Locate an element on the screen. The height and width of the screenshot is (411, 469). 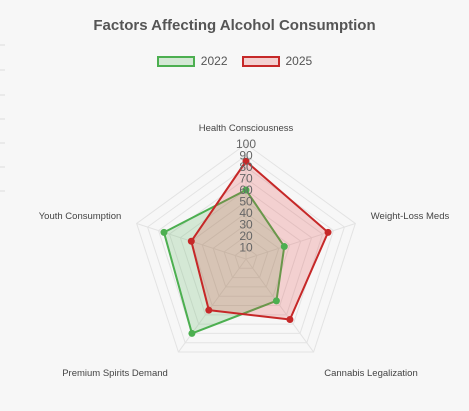
r-tick-label-90: 90 is located at coordinates (246, 156).